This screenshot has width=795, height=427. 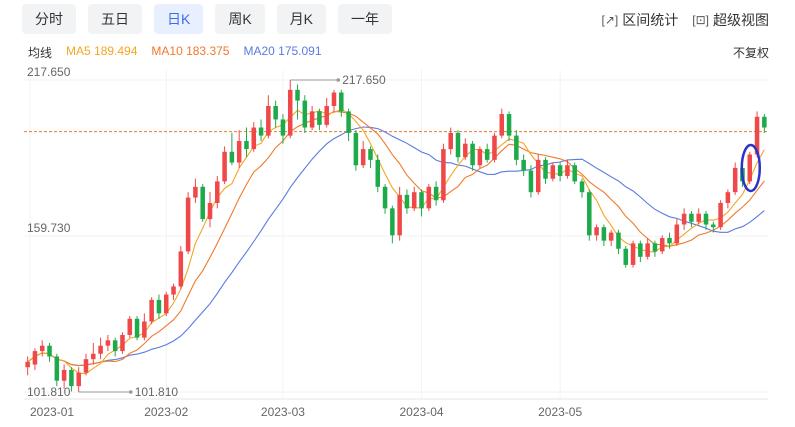 I want to click on ma5-legend: MA5 189.494, so click(x=102, y=51).